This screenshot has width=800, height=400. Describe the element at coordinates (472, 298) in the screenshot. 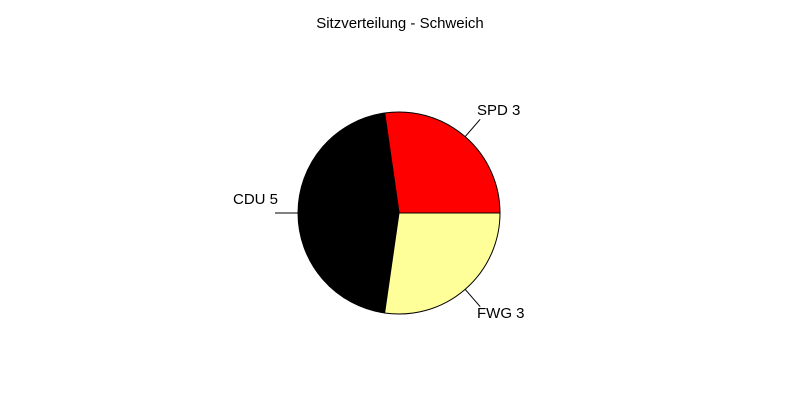

I see `leader-line-fwg` at that location.